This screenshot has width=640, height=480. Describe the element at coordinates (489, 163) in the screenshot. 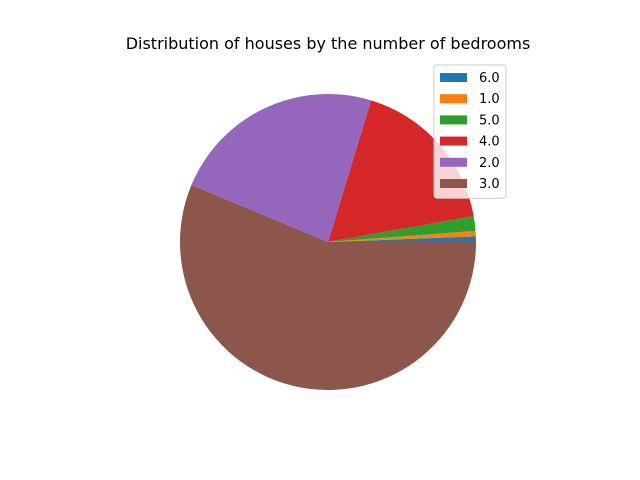

I see `legend-label-2-0: 2.0` at that location.